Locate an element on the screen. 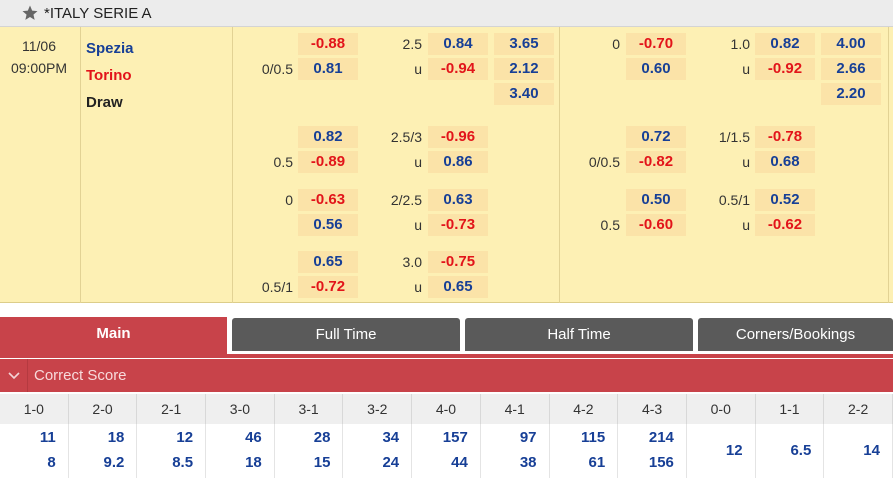 The height and width of the screenshot is (478, 893). team-home: Spezia is located at coordinates (110, 48).